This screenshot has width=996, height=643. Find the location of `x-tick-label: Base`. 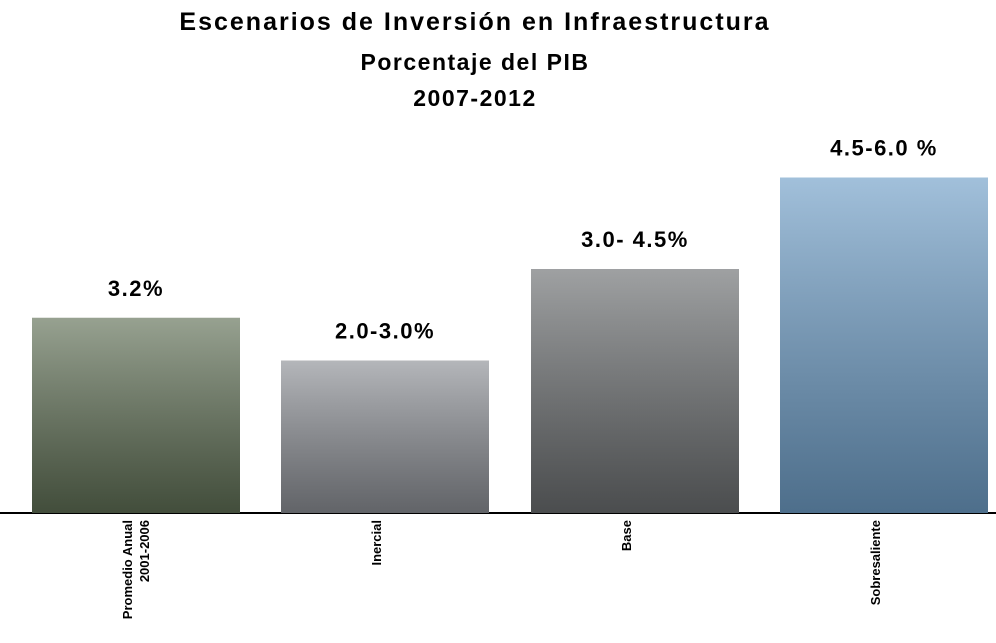

x-tick-label: Base is located at coordinates (626, 536).